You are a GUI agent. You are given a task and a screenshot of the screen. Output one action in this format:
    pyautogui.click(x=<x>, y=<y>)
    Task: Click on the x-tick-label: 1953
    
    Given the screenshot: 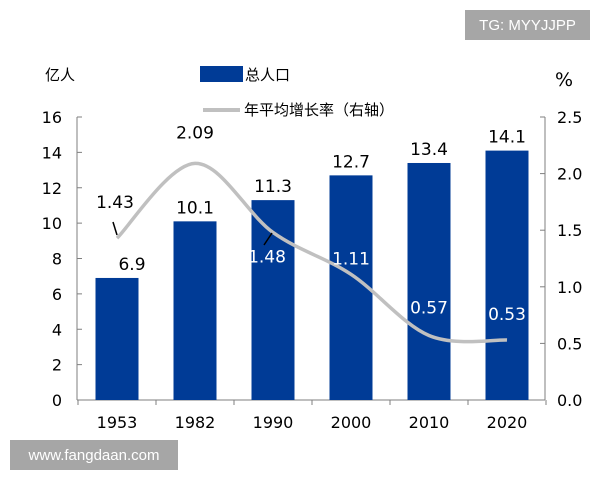 What is the action you would take?
    pyautogui.click(x=117, y=422)
    